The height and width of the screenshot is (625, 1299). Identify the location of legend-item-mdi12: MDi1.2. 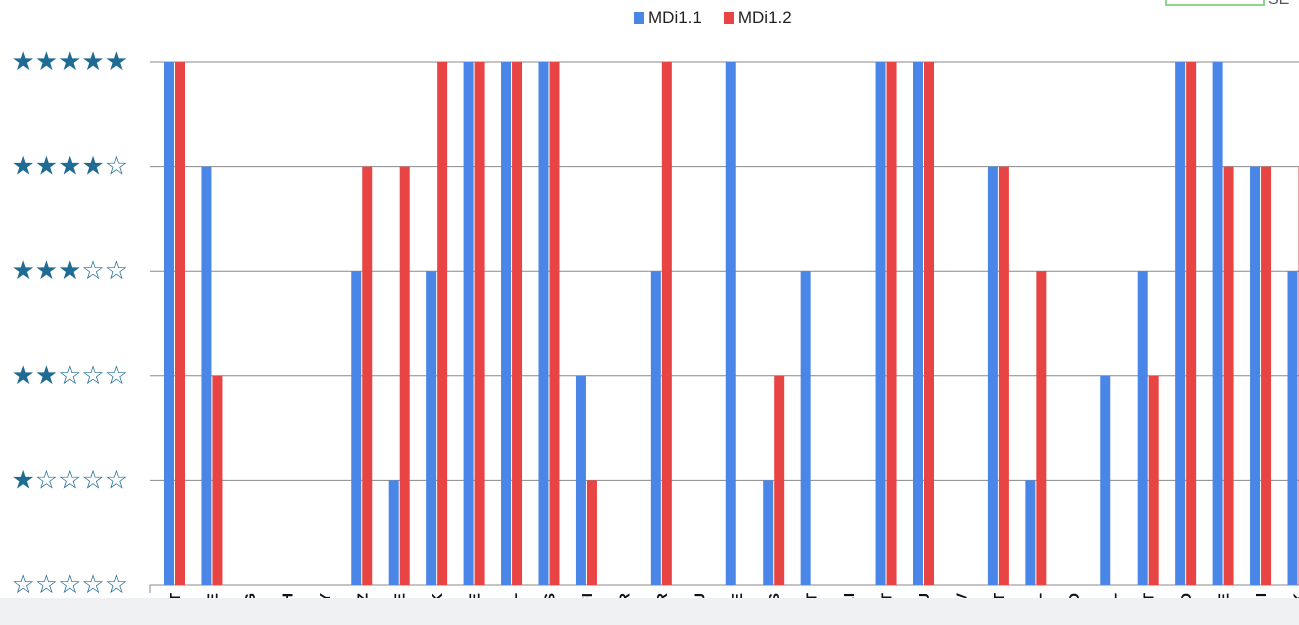
(757, 18).